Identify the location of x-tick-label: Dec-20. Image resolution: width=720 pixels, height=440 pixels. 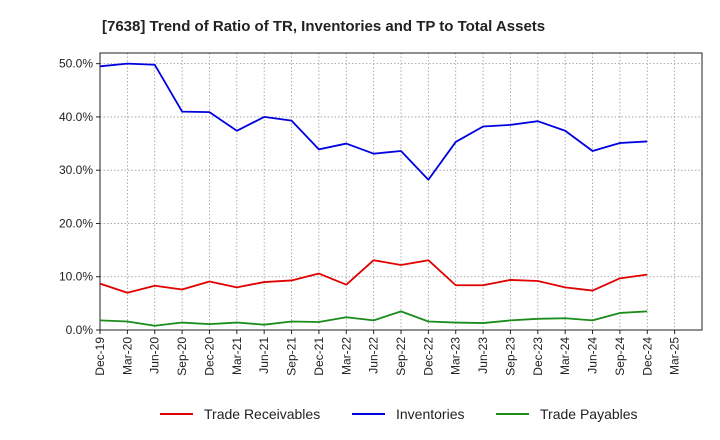
(209, 356).